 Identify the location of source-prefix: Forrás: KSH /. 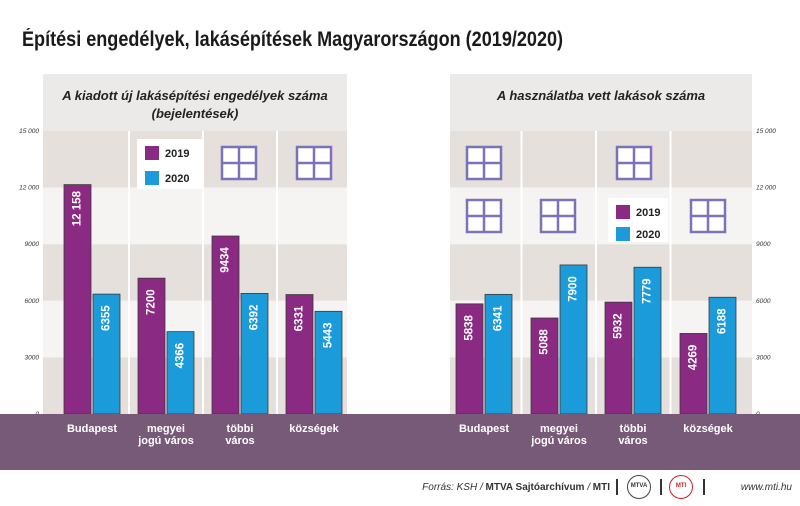
(454, 487).